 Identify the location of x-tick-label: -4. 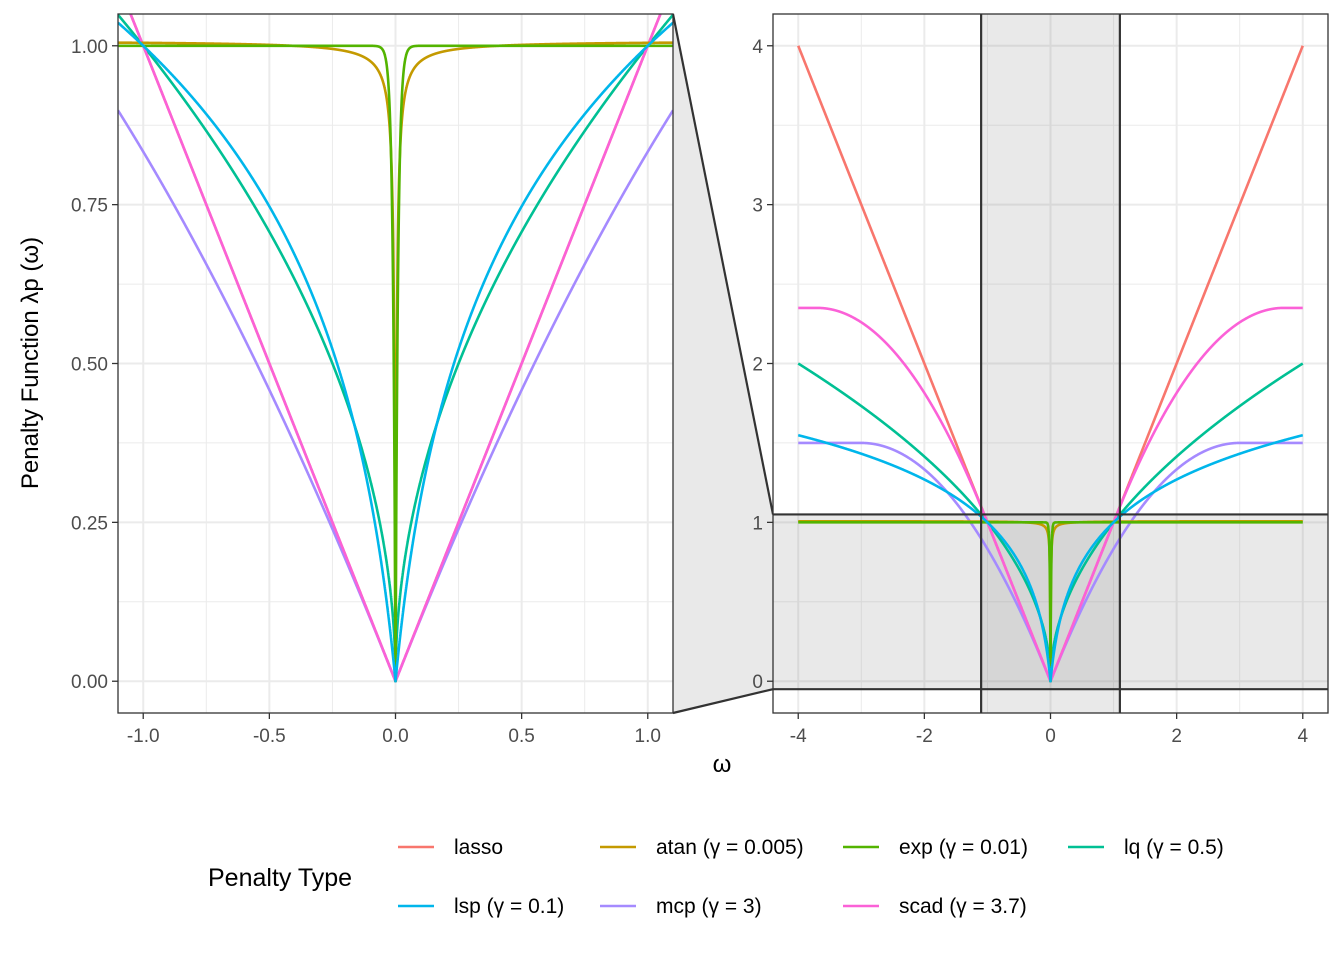
(798, 736).